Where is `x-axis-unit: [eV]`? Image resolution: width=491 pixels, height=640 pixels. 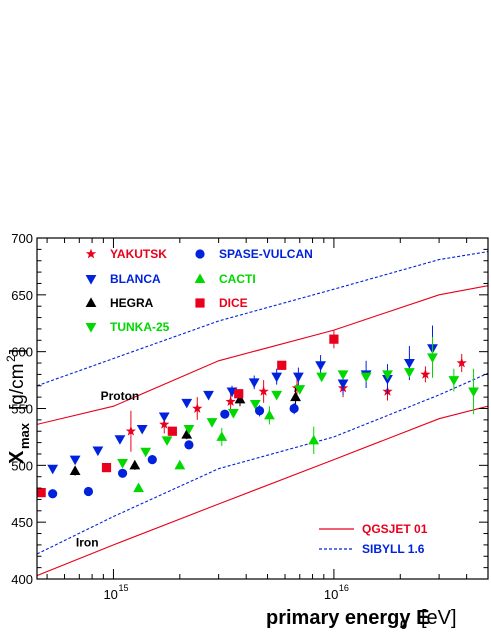
x-axis-unit: [eV] is located at coordinates (439, 618).